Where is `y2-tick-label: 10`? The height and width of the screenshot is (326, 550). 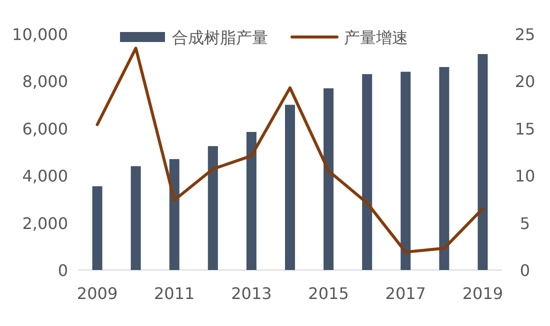 y2-tick-label: 10 is located at coordinates (525, 176).